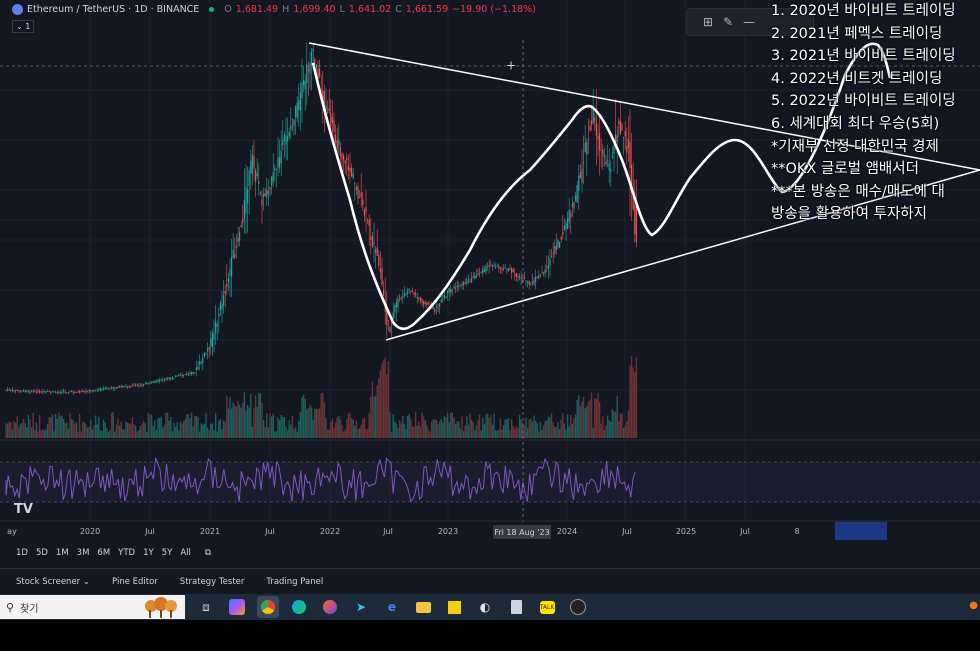 This screenshot has height=651, width=980. I want to click on period-bar: 1D 5D 1M 3M 6M YTD 1Y 5Y All ⧉, so click(490, 553).